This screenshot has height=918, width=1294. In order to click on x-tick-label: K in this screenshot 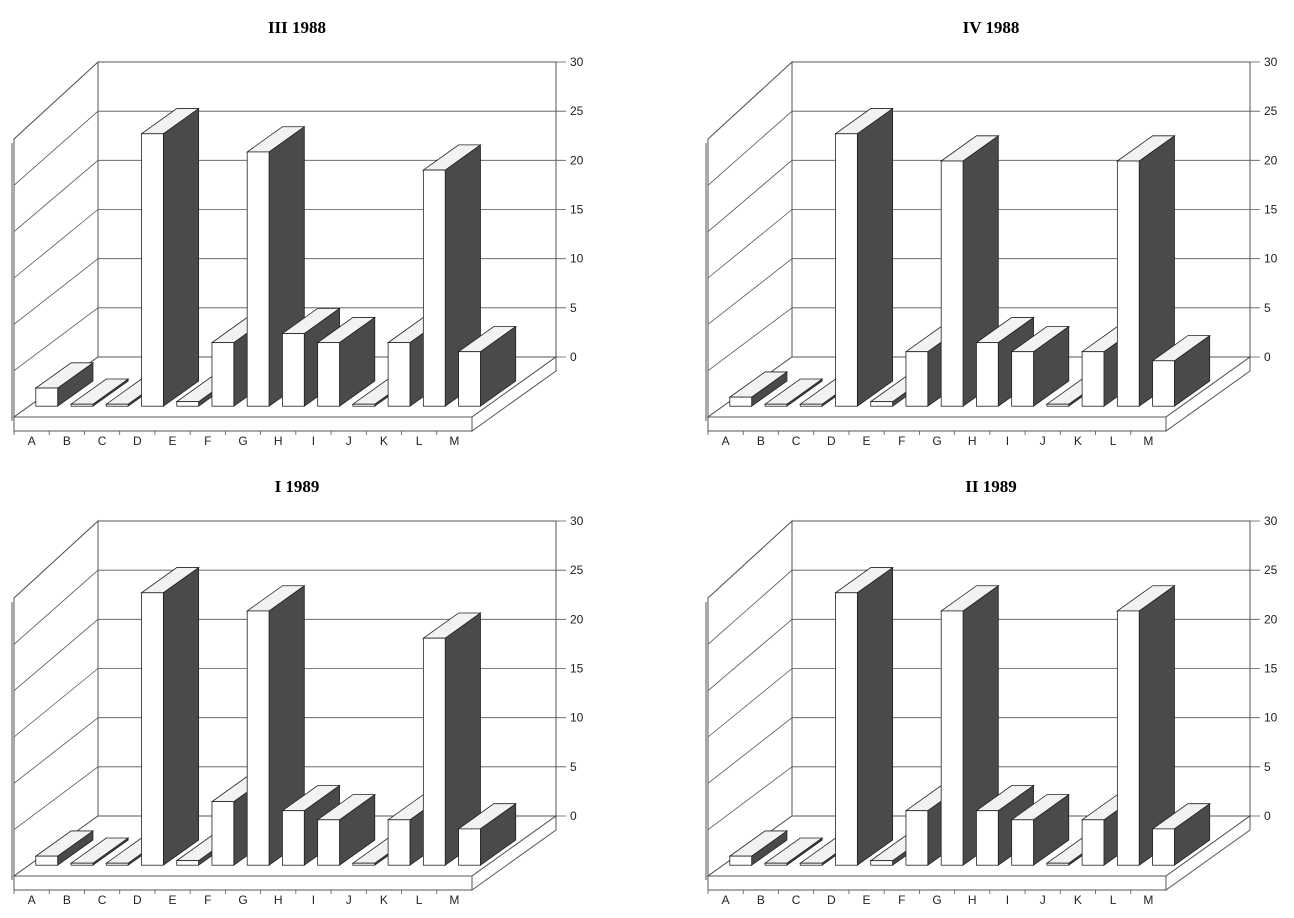, I will do `click(384, 900)`.